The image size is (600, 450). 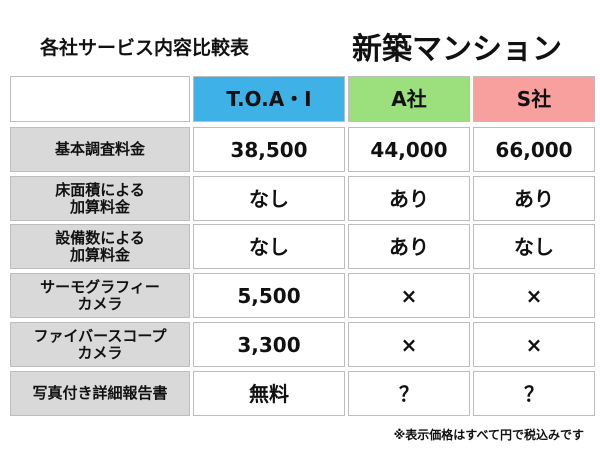 What do you see at coordinates (269, 99) in the screenshot?
I see `column-header: T.O.A・I` at bounding box center [269, 99].